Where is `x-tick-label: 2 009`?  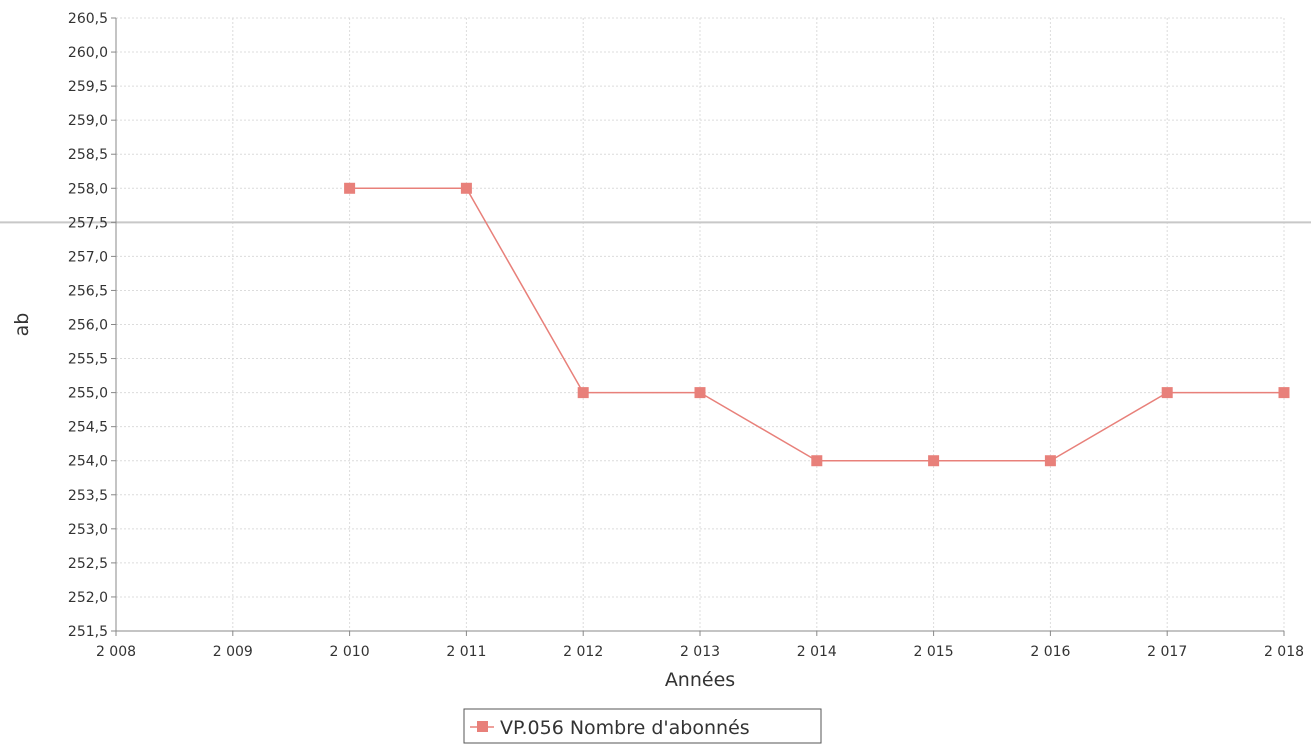 x-tick-label: 2 009 is located at coordinates (233, 652).